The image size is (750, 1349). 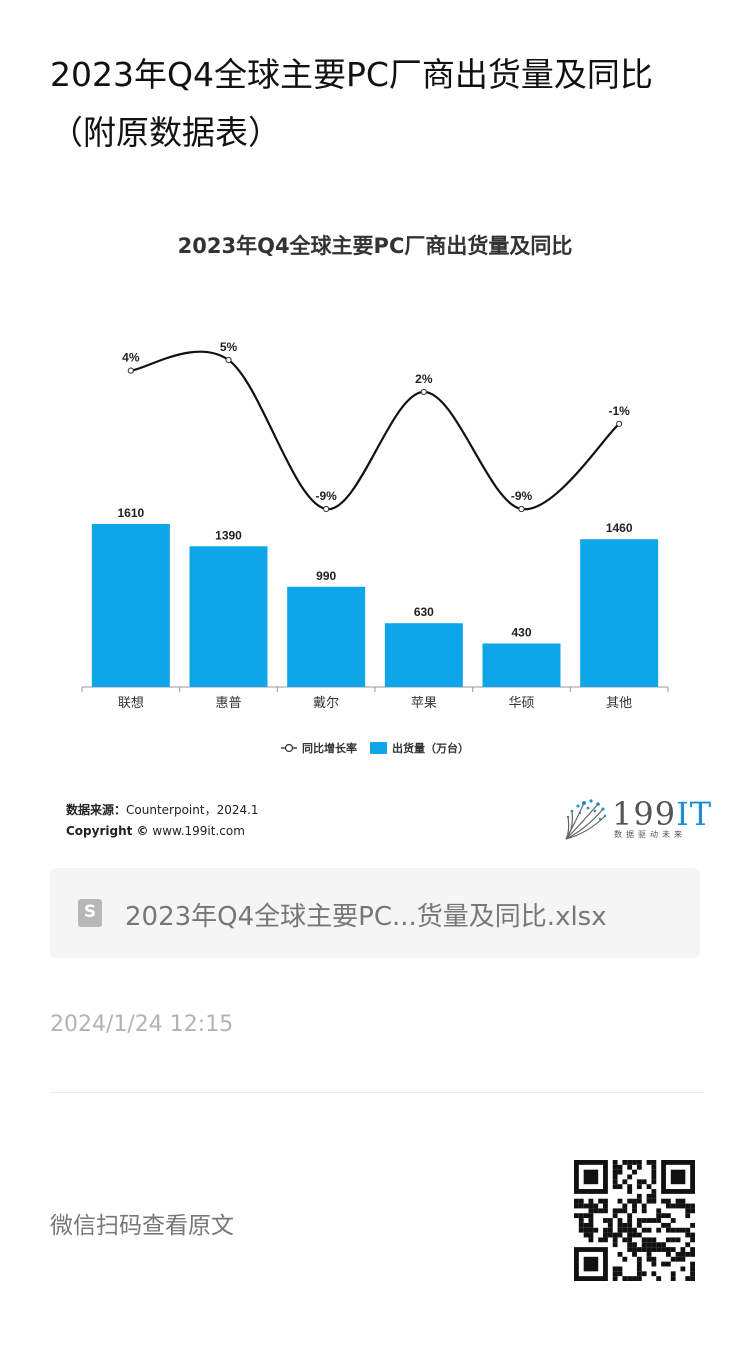 I want to click on source-label: 数据来源：, so click(x=96, y=810).